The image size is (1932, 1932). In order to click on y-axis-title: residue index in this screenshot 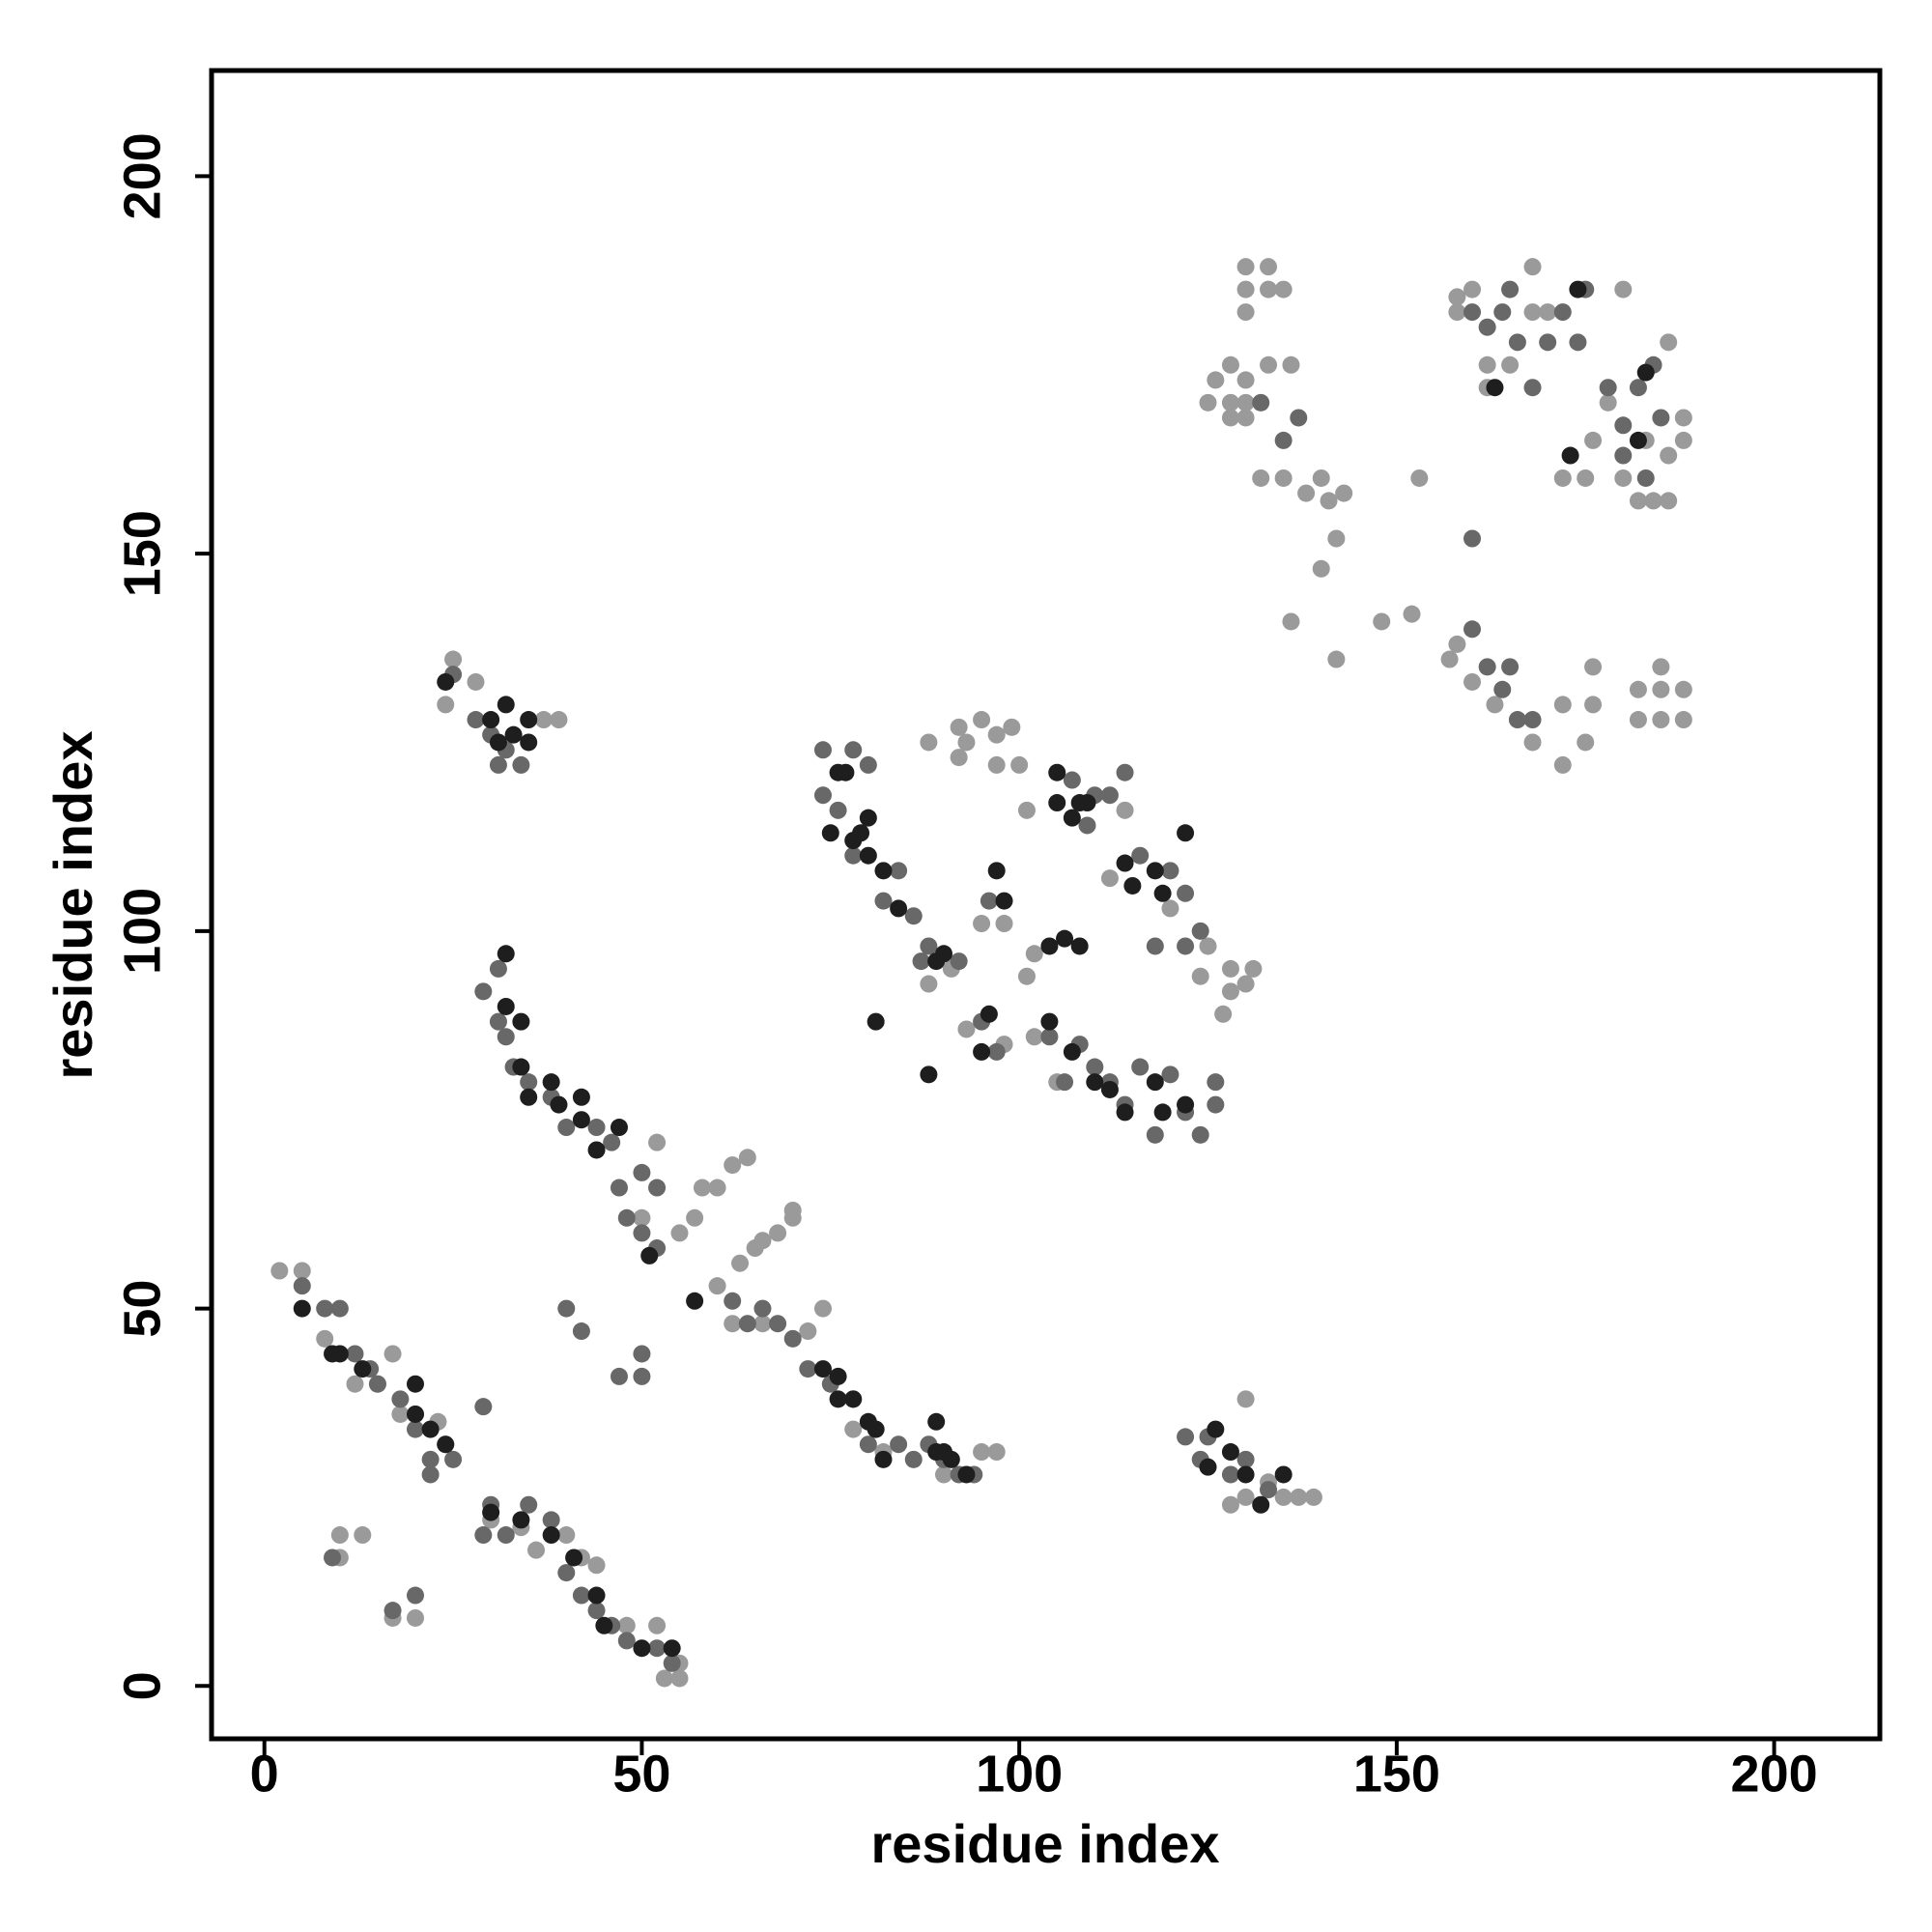, I will do `click(73, 904)`.